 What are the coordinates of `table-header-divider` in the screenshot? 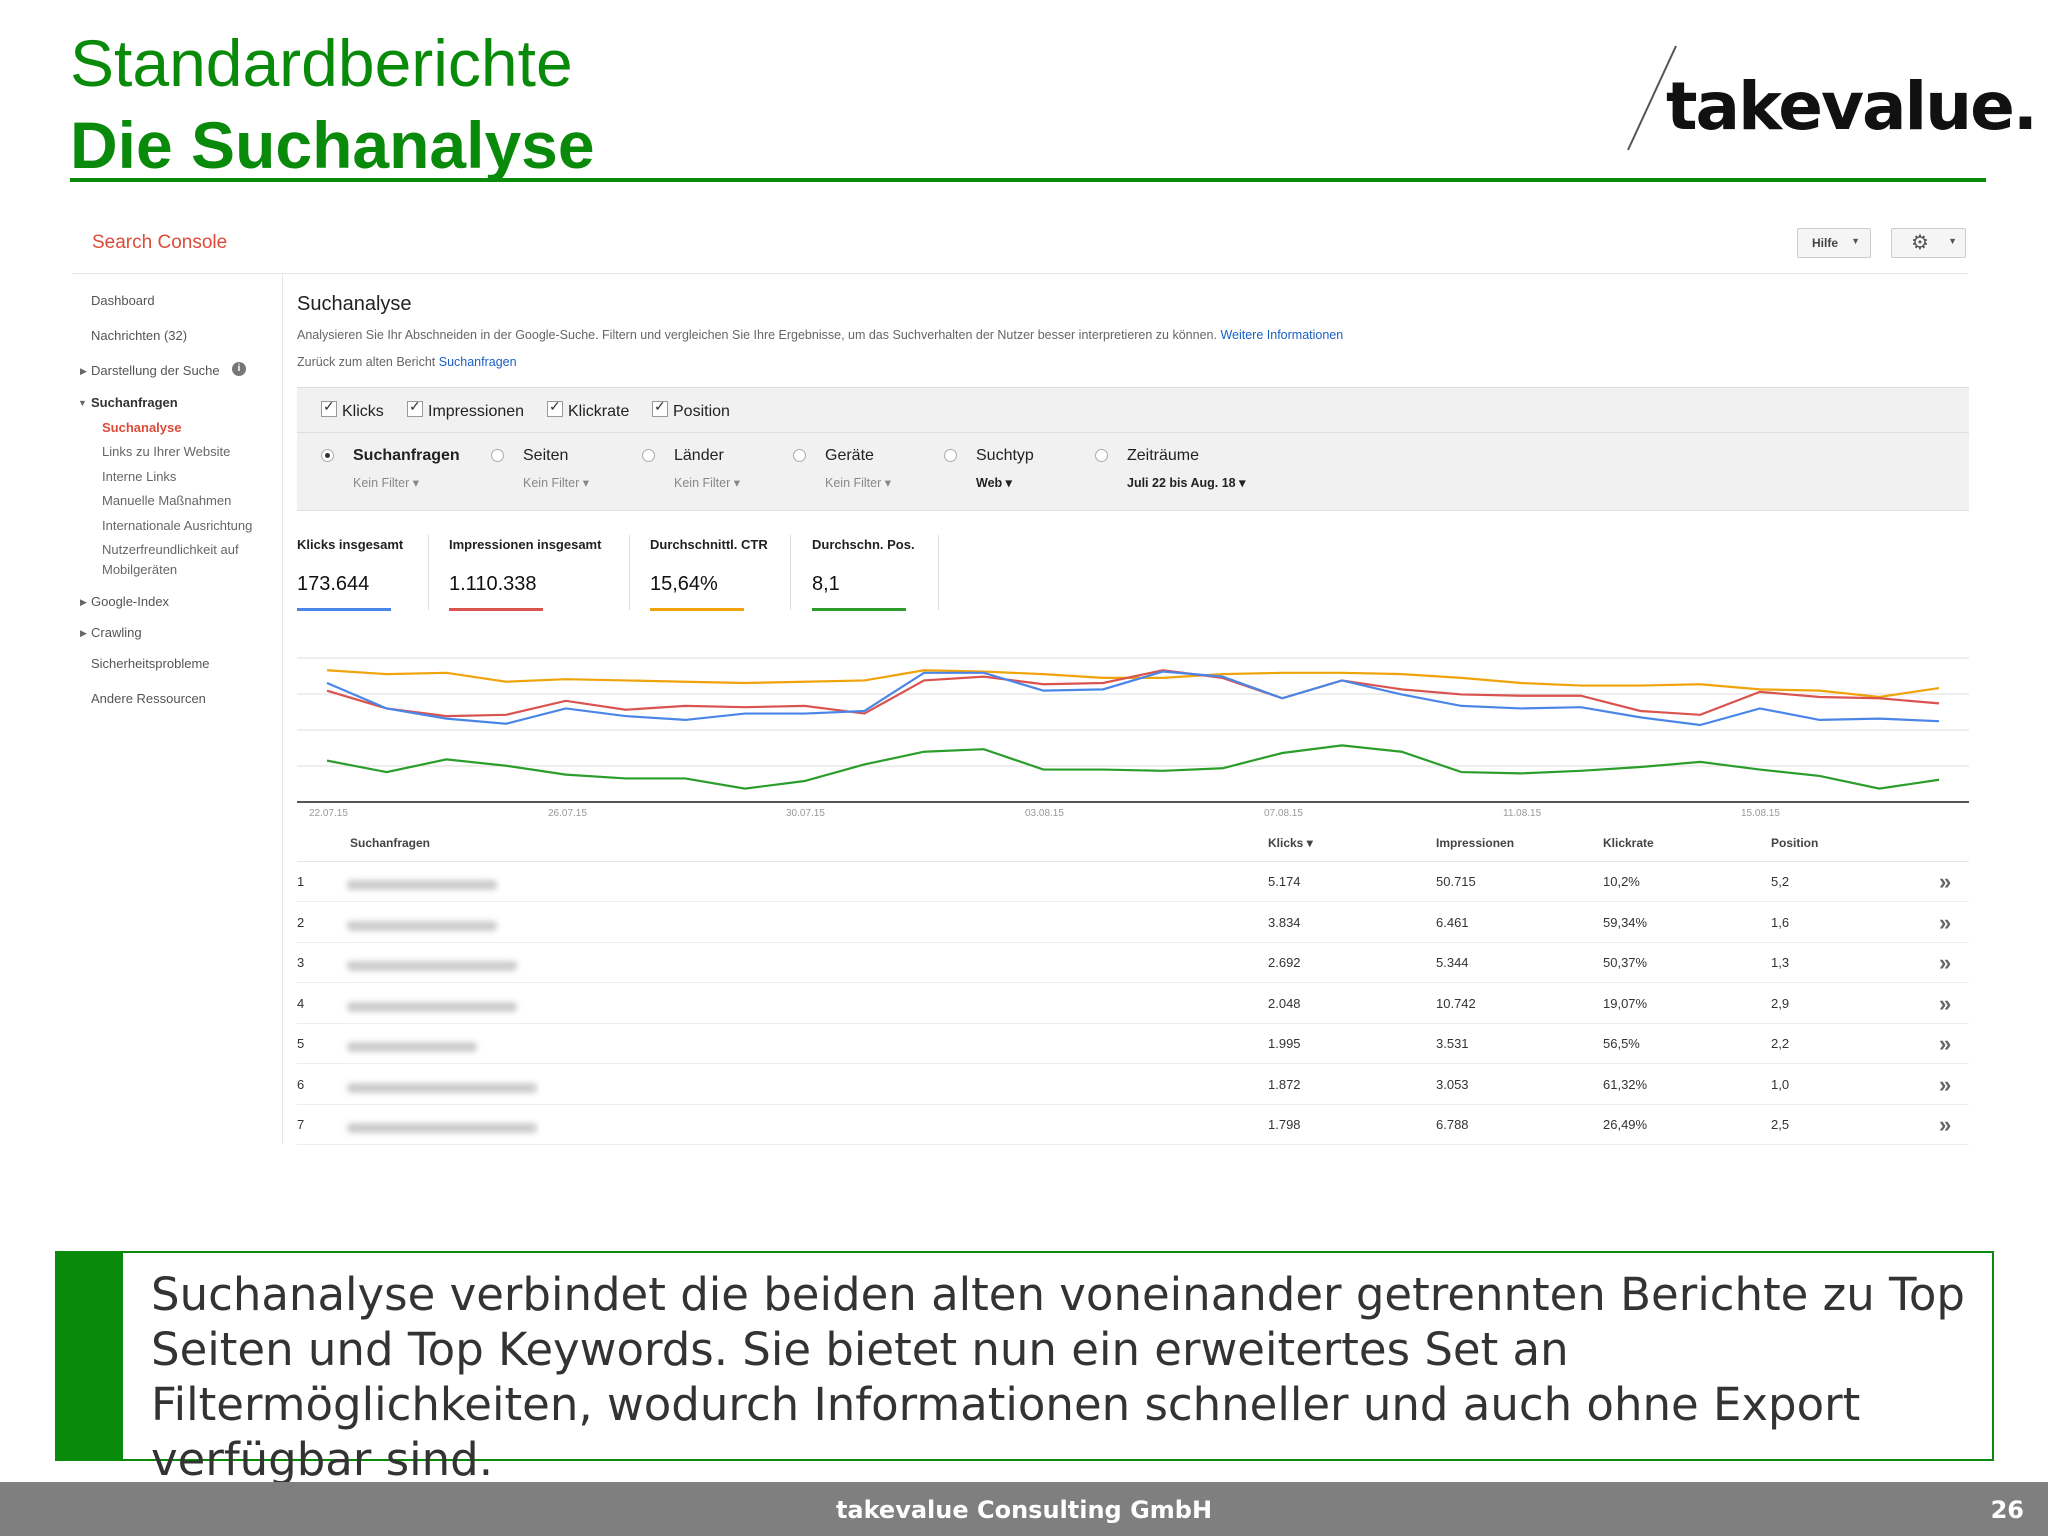 It's located at (1133, 861).